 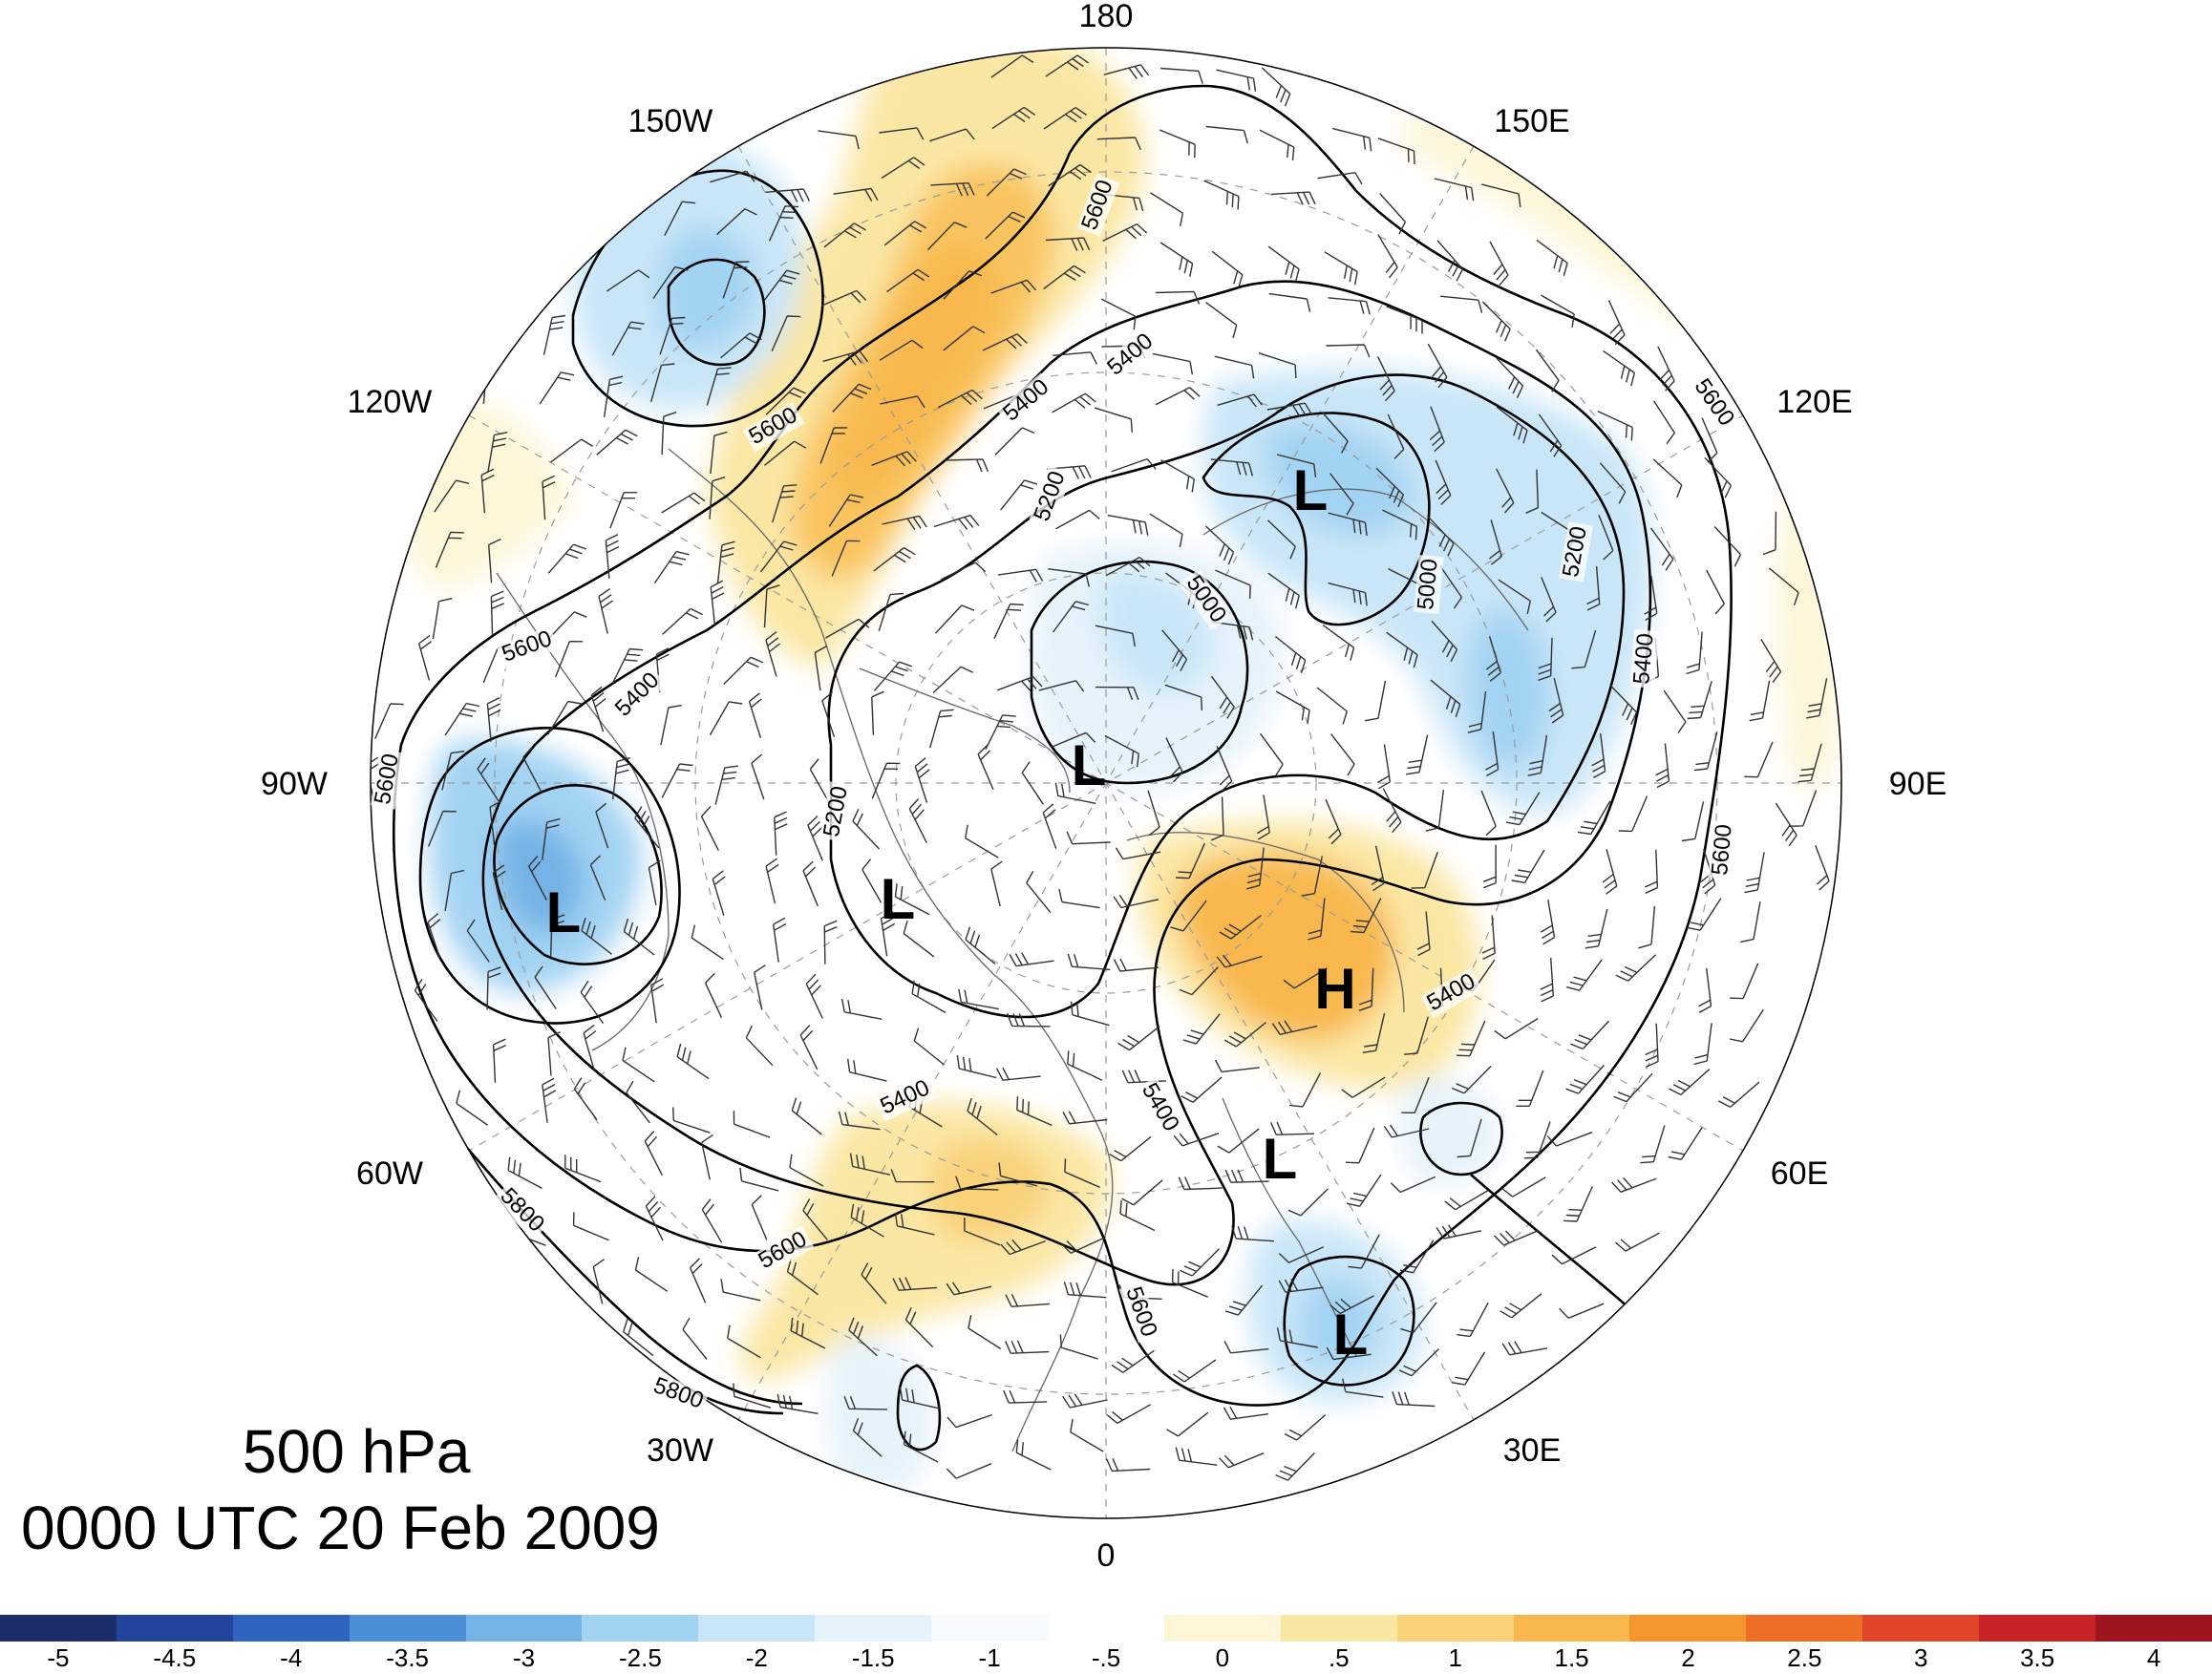 I want to click on contour-5800-lower, so click(x=625, y=1266).